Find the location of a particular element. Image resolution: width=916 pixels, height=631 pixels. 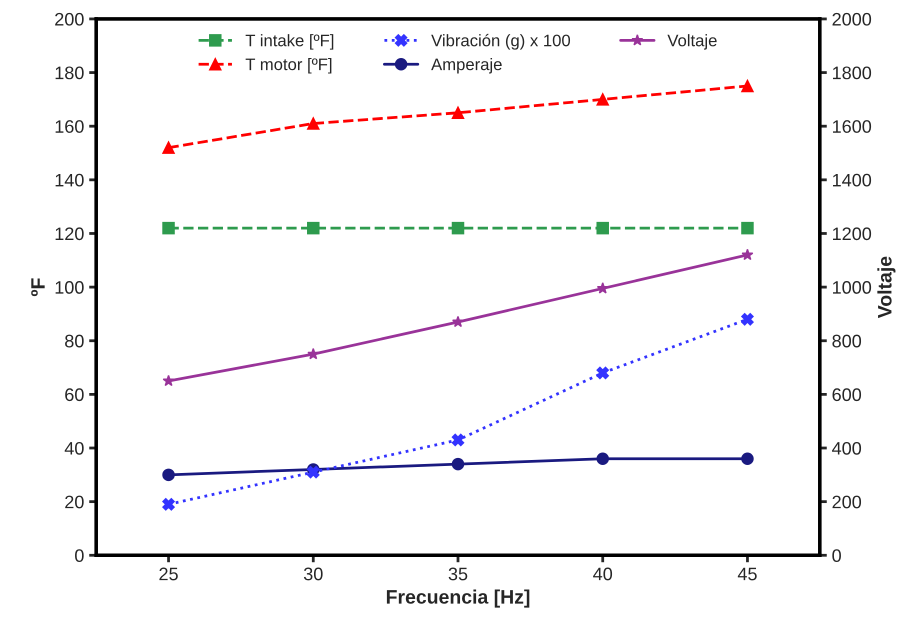

y2-tick-label: 1800 is located at coordinates (852, 73).